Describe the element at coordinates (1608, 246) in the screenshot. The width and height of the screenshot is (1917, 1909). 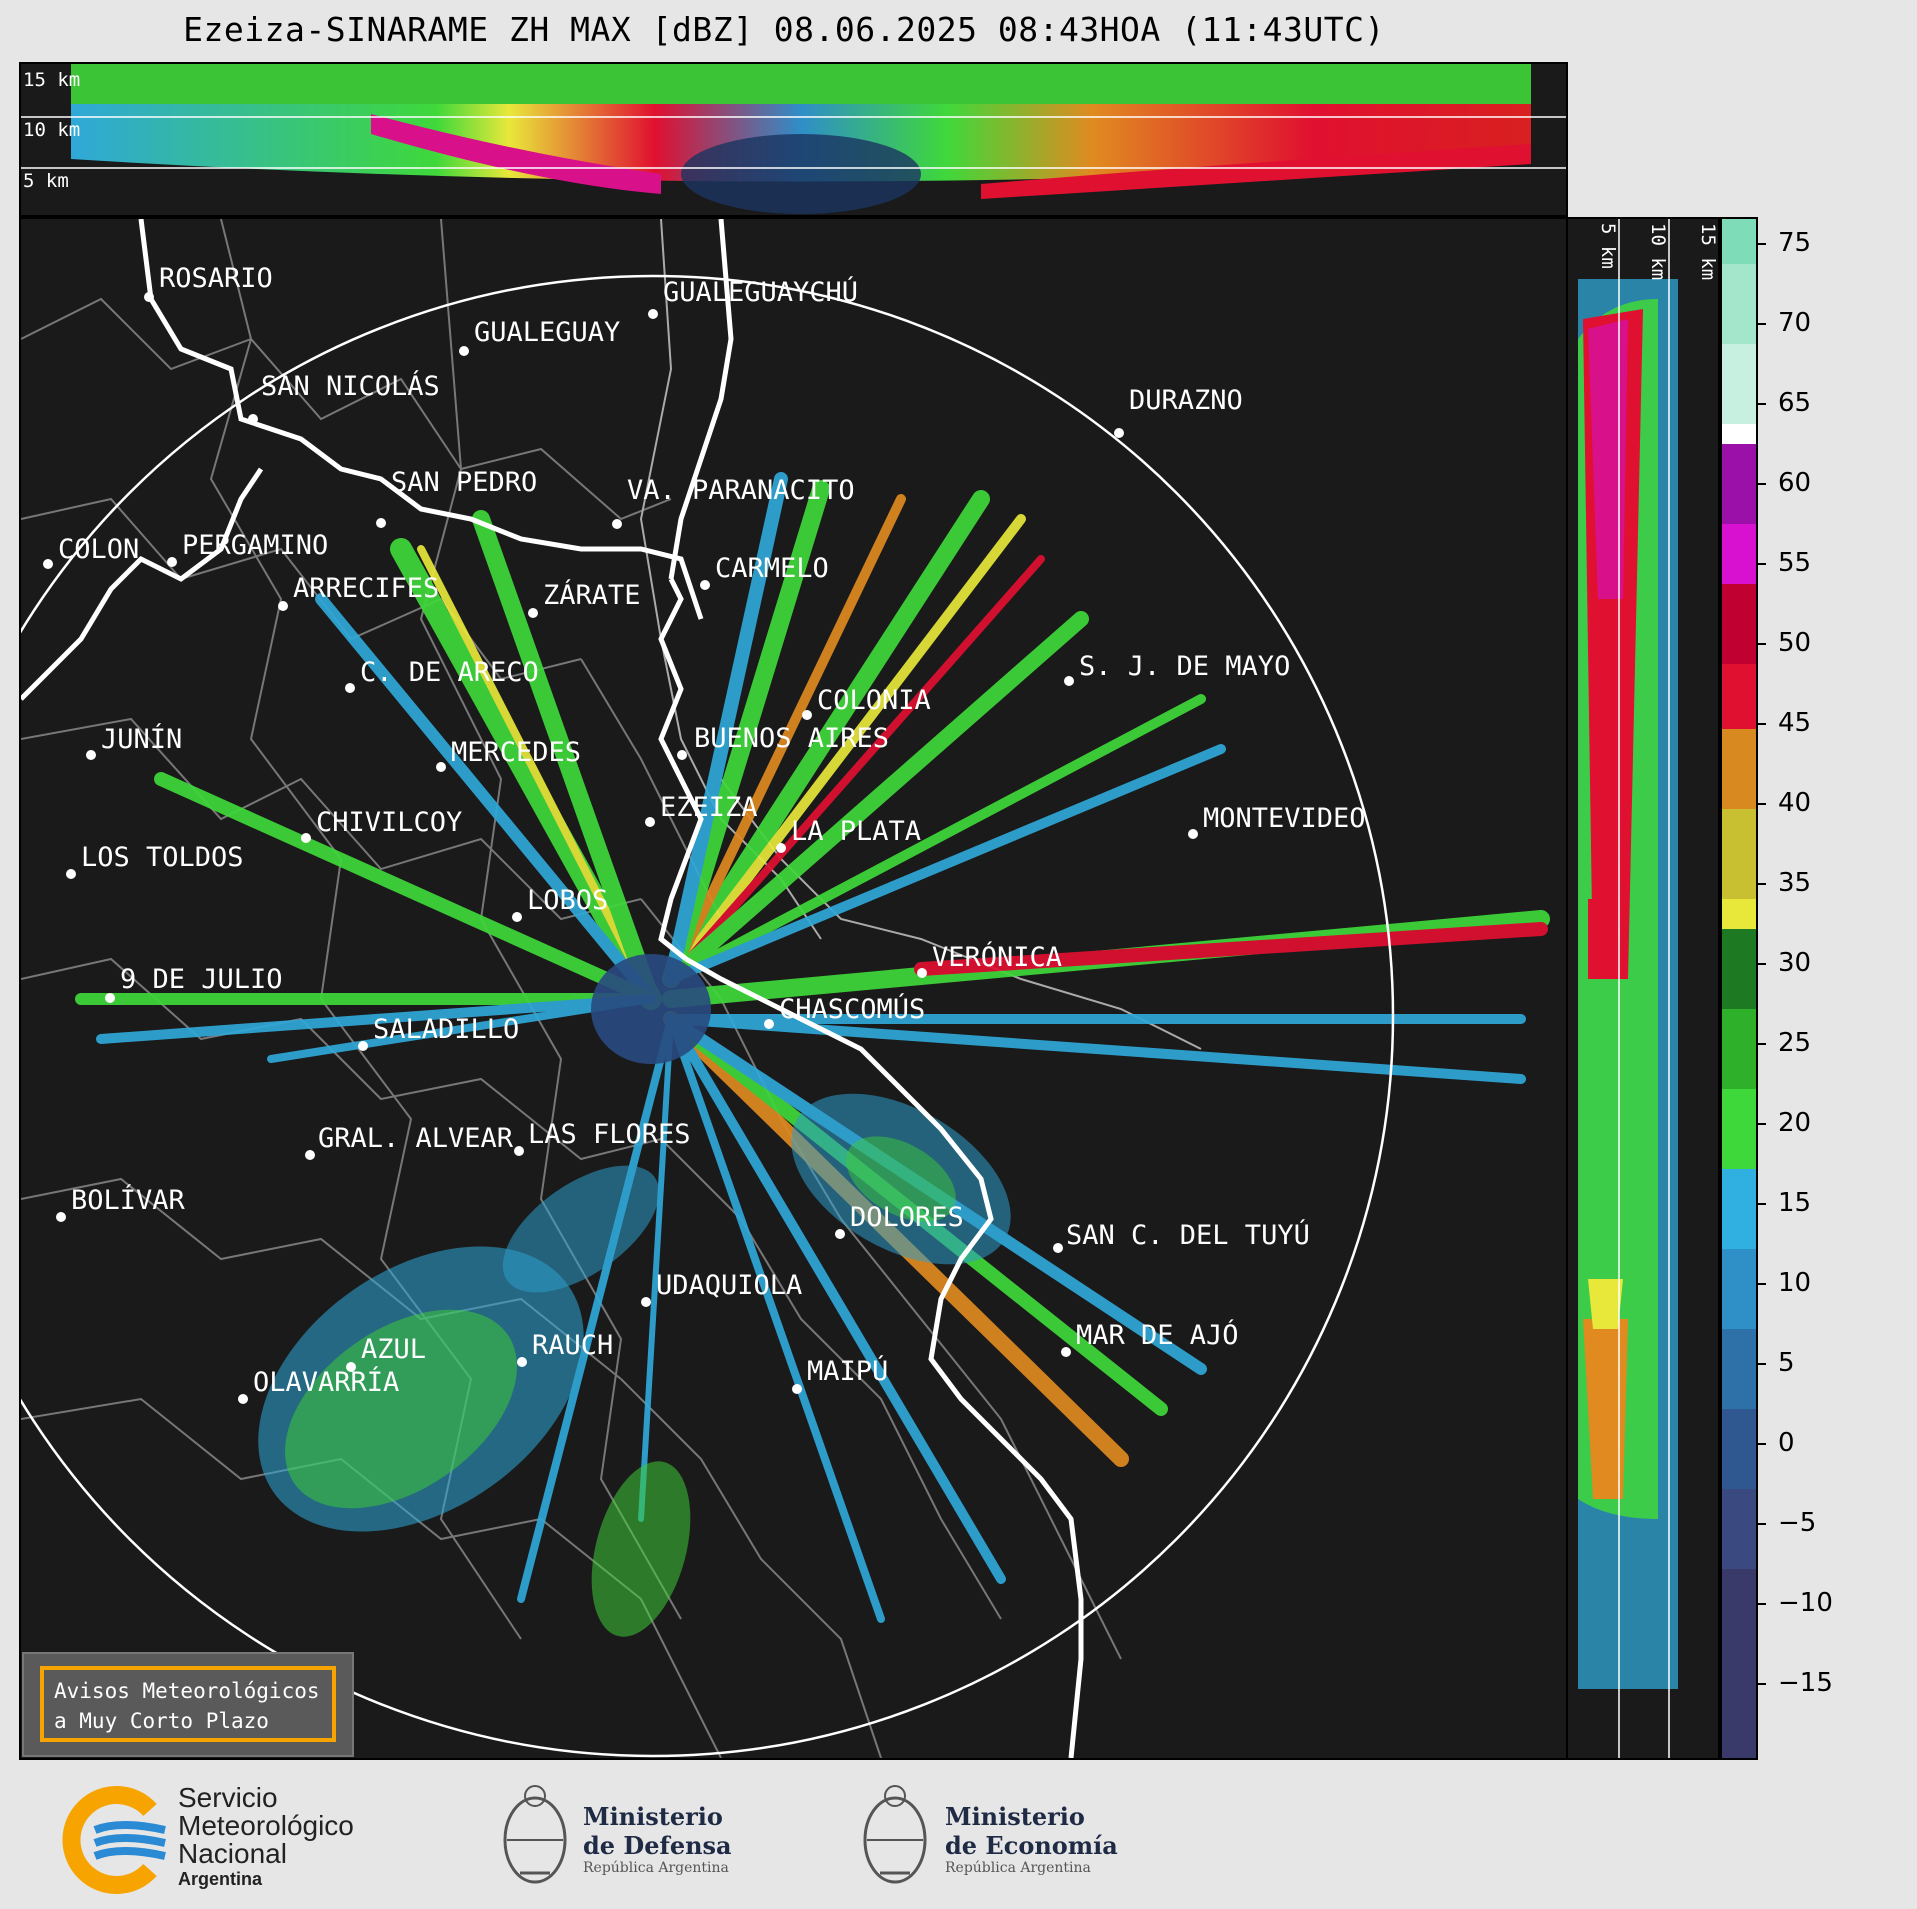
I see `height-label-5km-right: 5 km` at that location.